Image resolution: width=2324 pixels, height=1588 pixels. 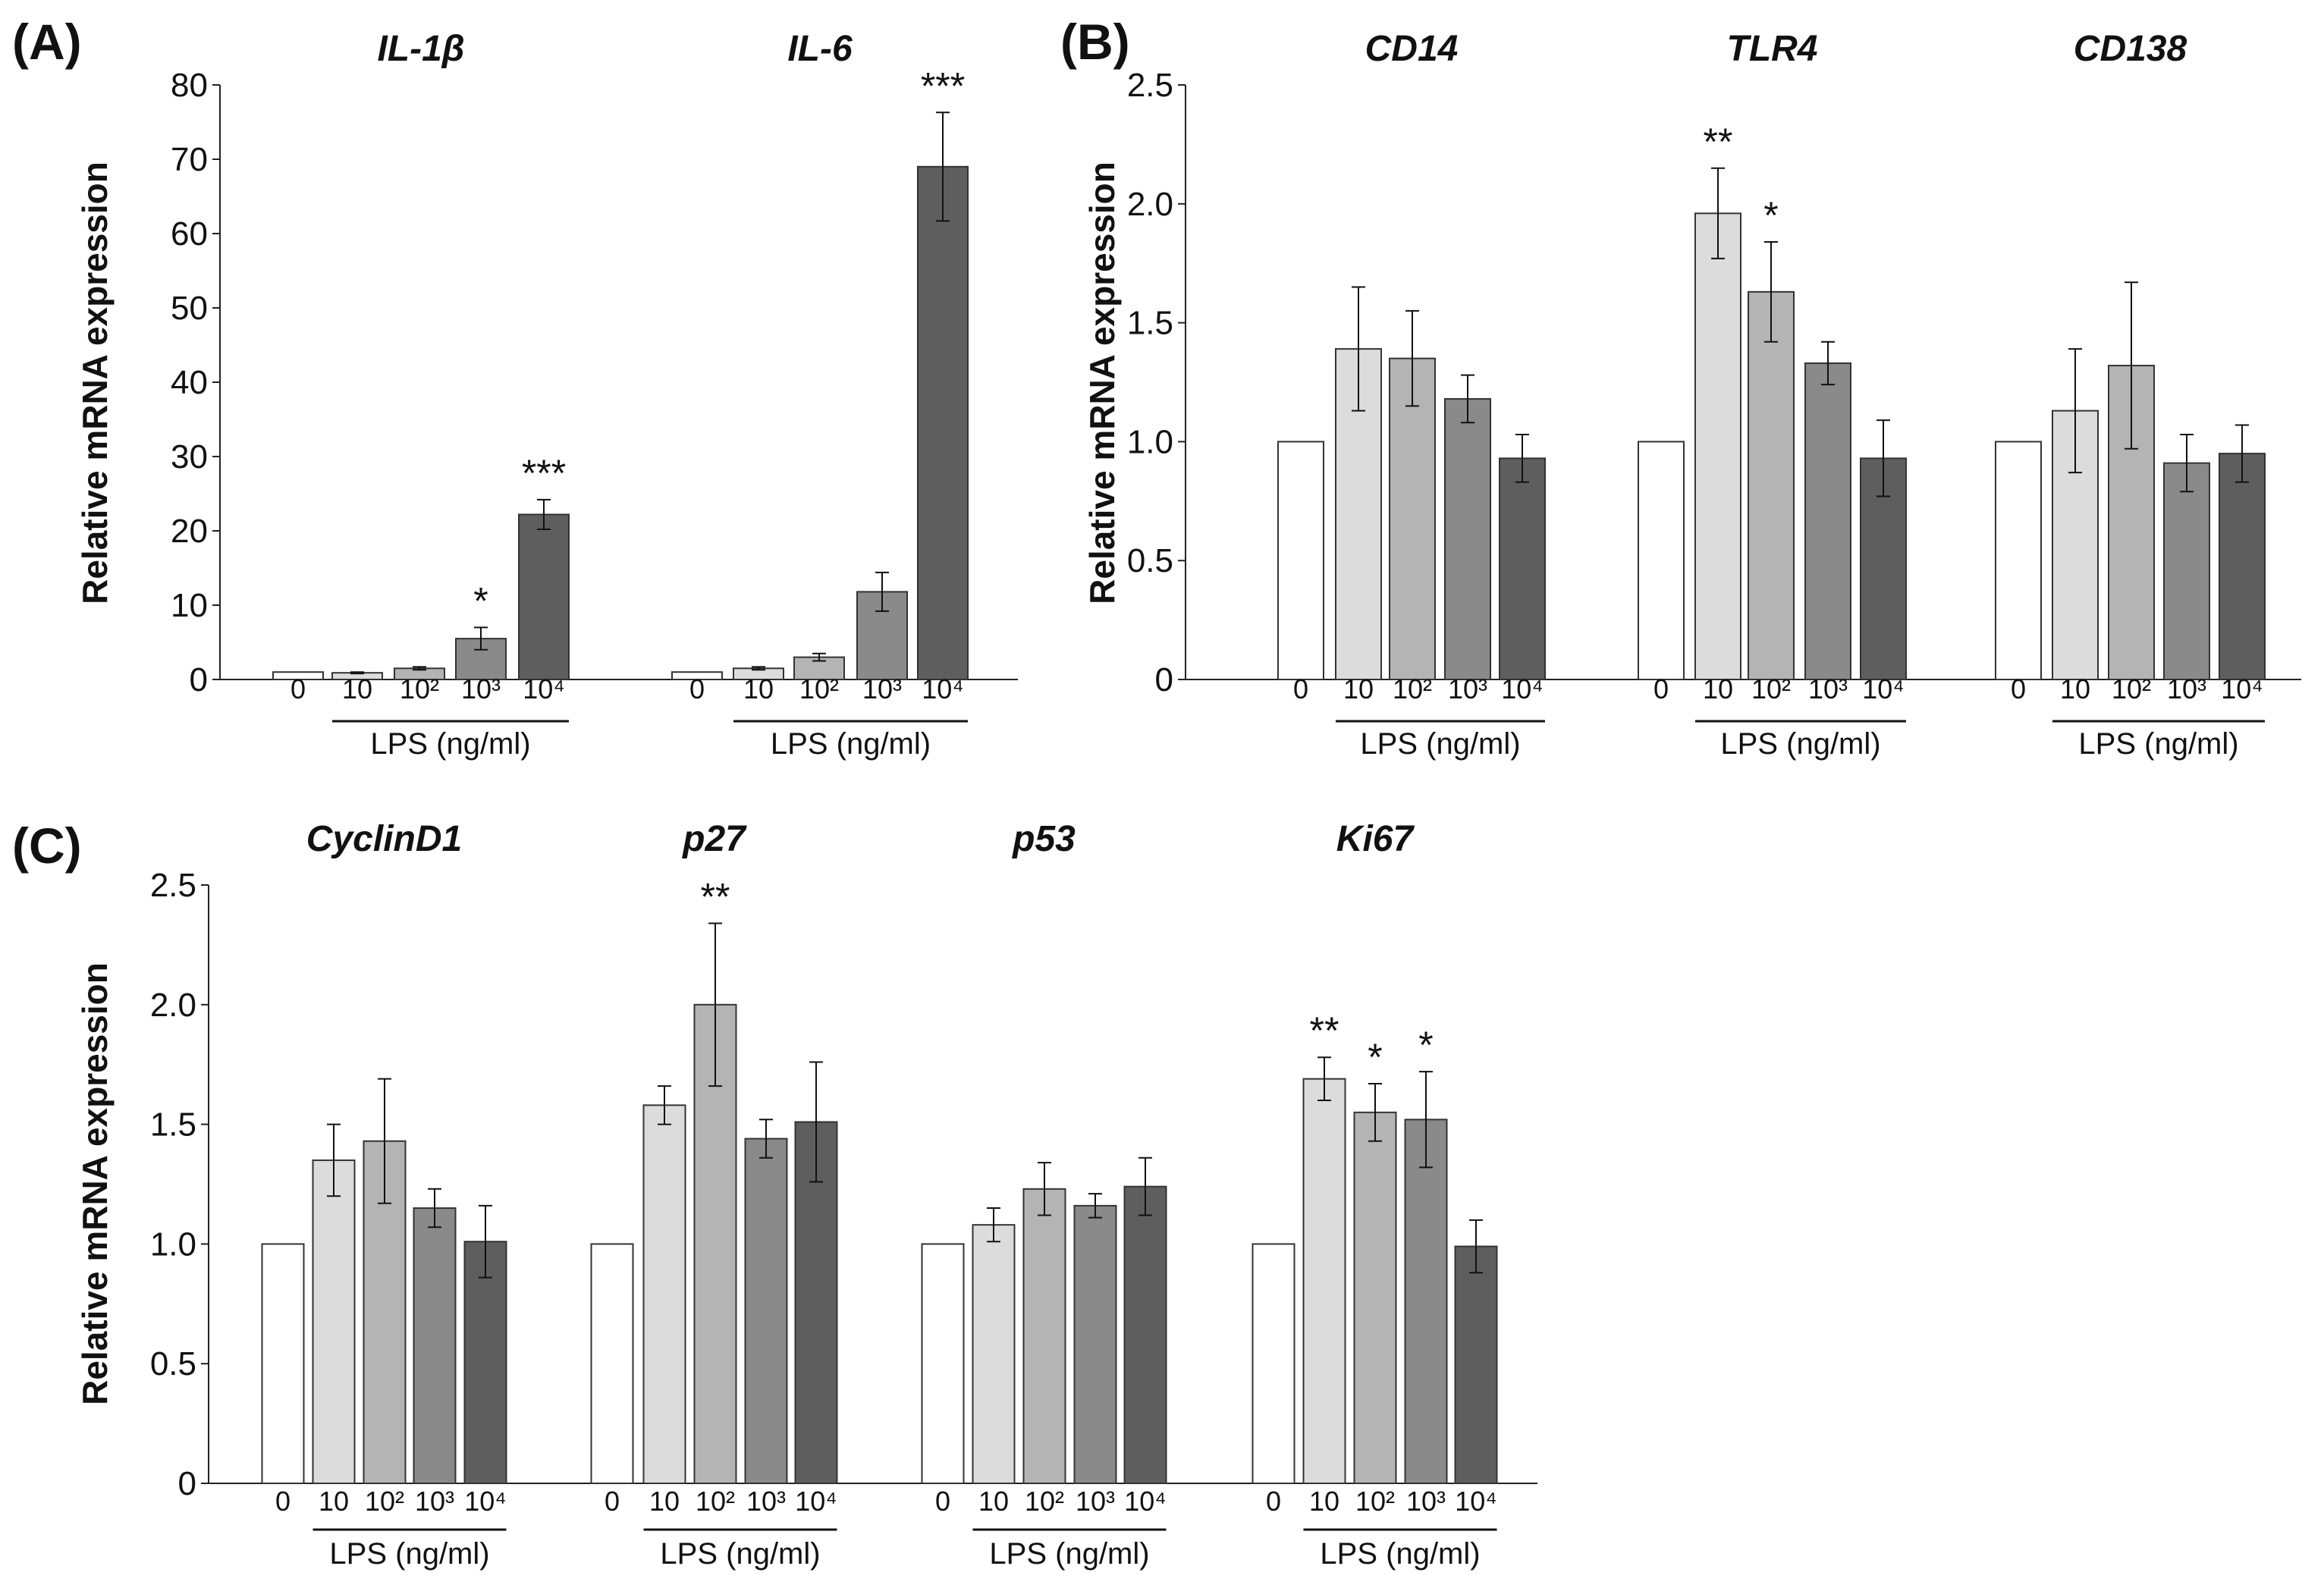 I want to click on group-tlr4: TLR4 0 ** 10 * 10² 10³ 10⁴ LPS (ng/ml), so click(x=1772, y=395).